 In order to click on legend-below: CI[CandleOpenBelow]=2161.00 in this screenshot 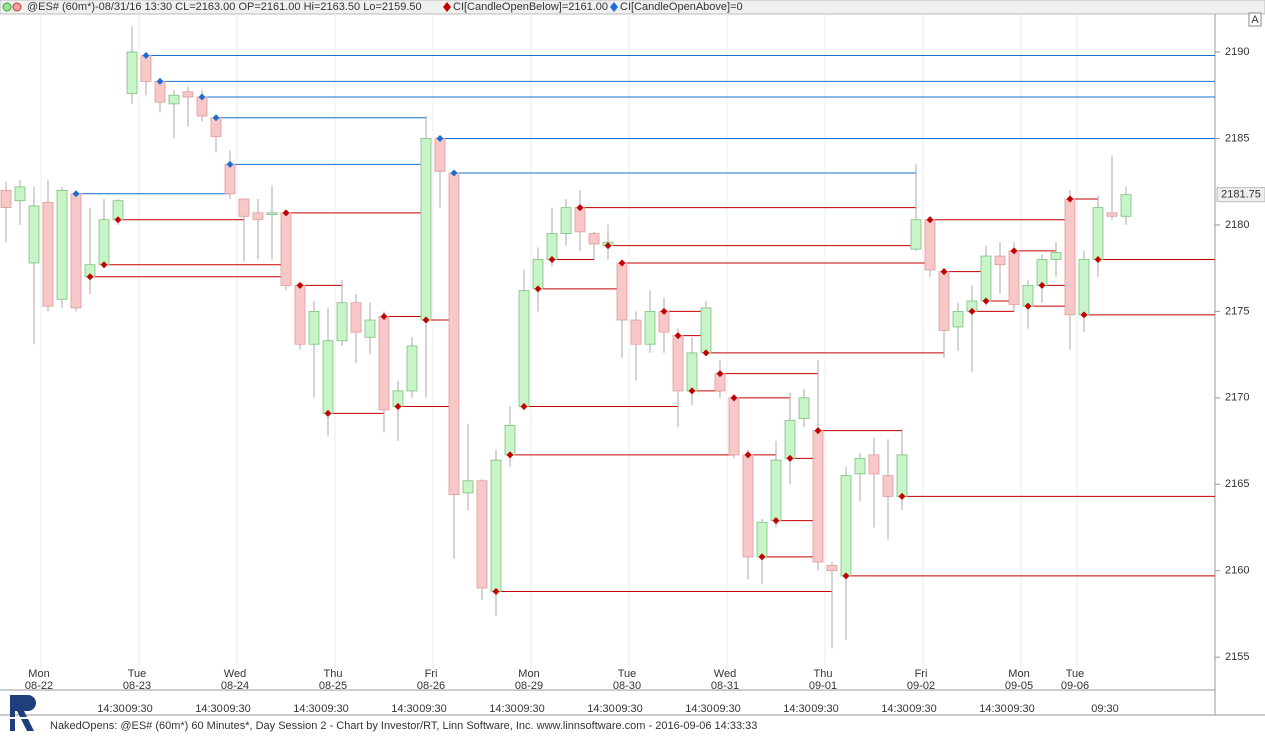, I will do `click(530, 7)`.